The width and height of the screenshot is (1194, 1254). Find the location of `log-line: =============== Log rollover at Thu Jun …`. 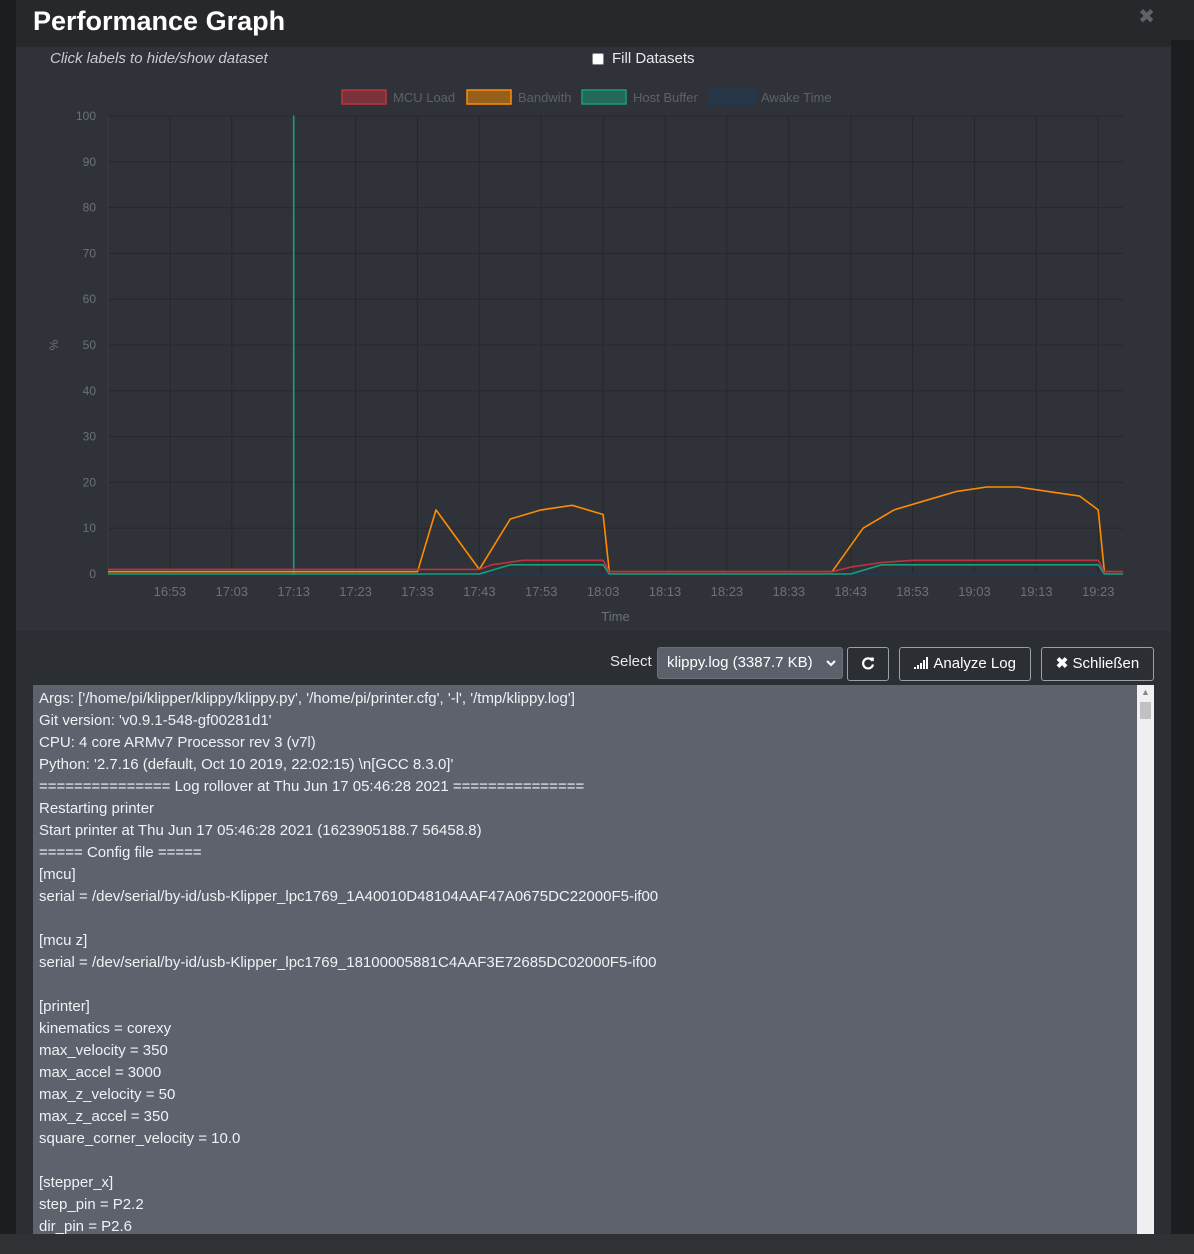

log-line: =============== Log rollover at Thu Jun … is located at coordinates (312, 786).